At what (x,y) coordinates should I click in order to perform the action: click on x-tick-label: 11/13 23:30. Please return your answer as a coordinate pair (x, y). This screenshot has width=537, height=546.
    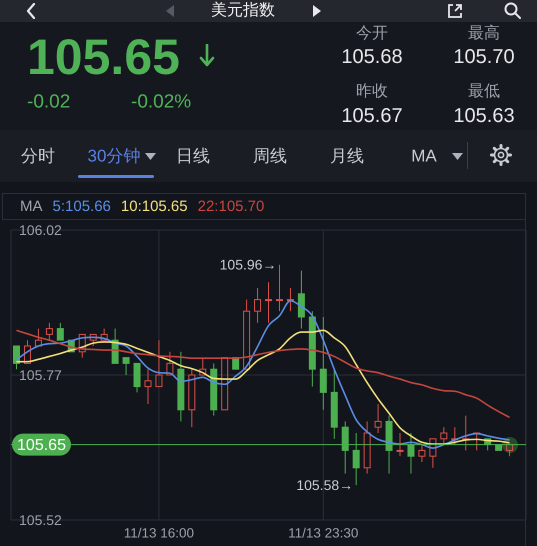
    Looking at the image, I should click on (323, 533).